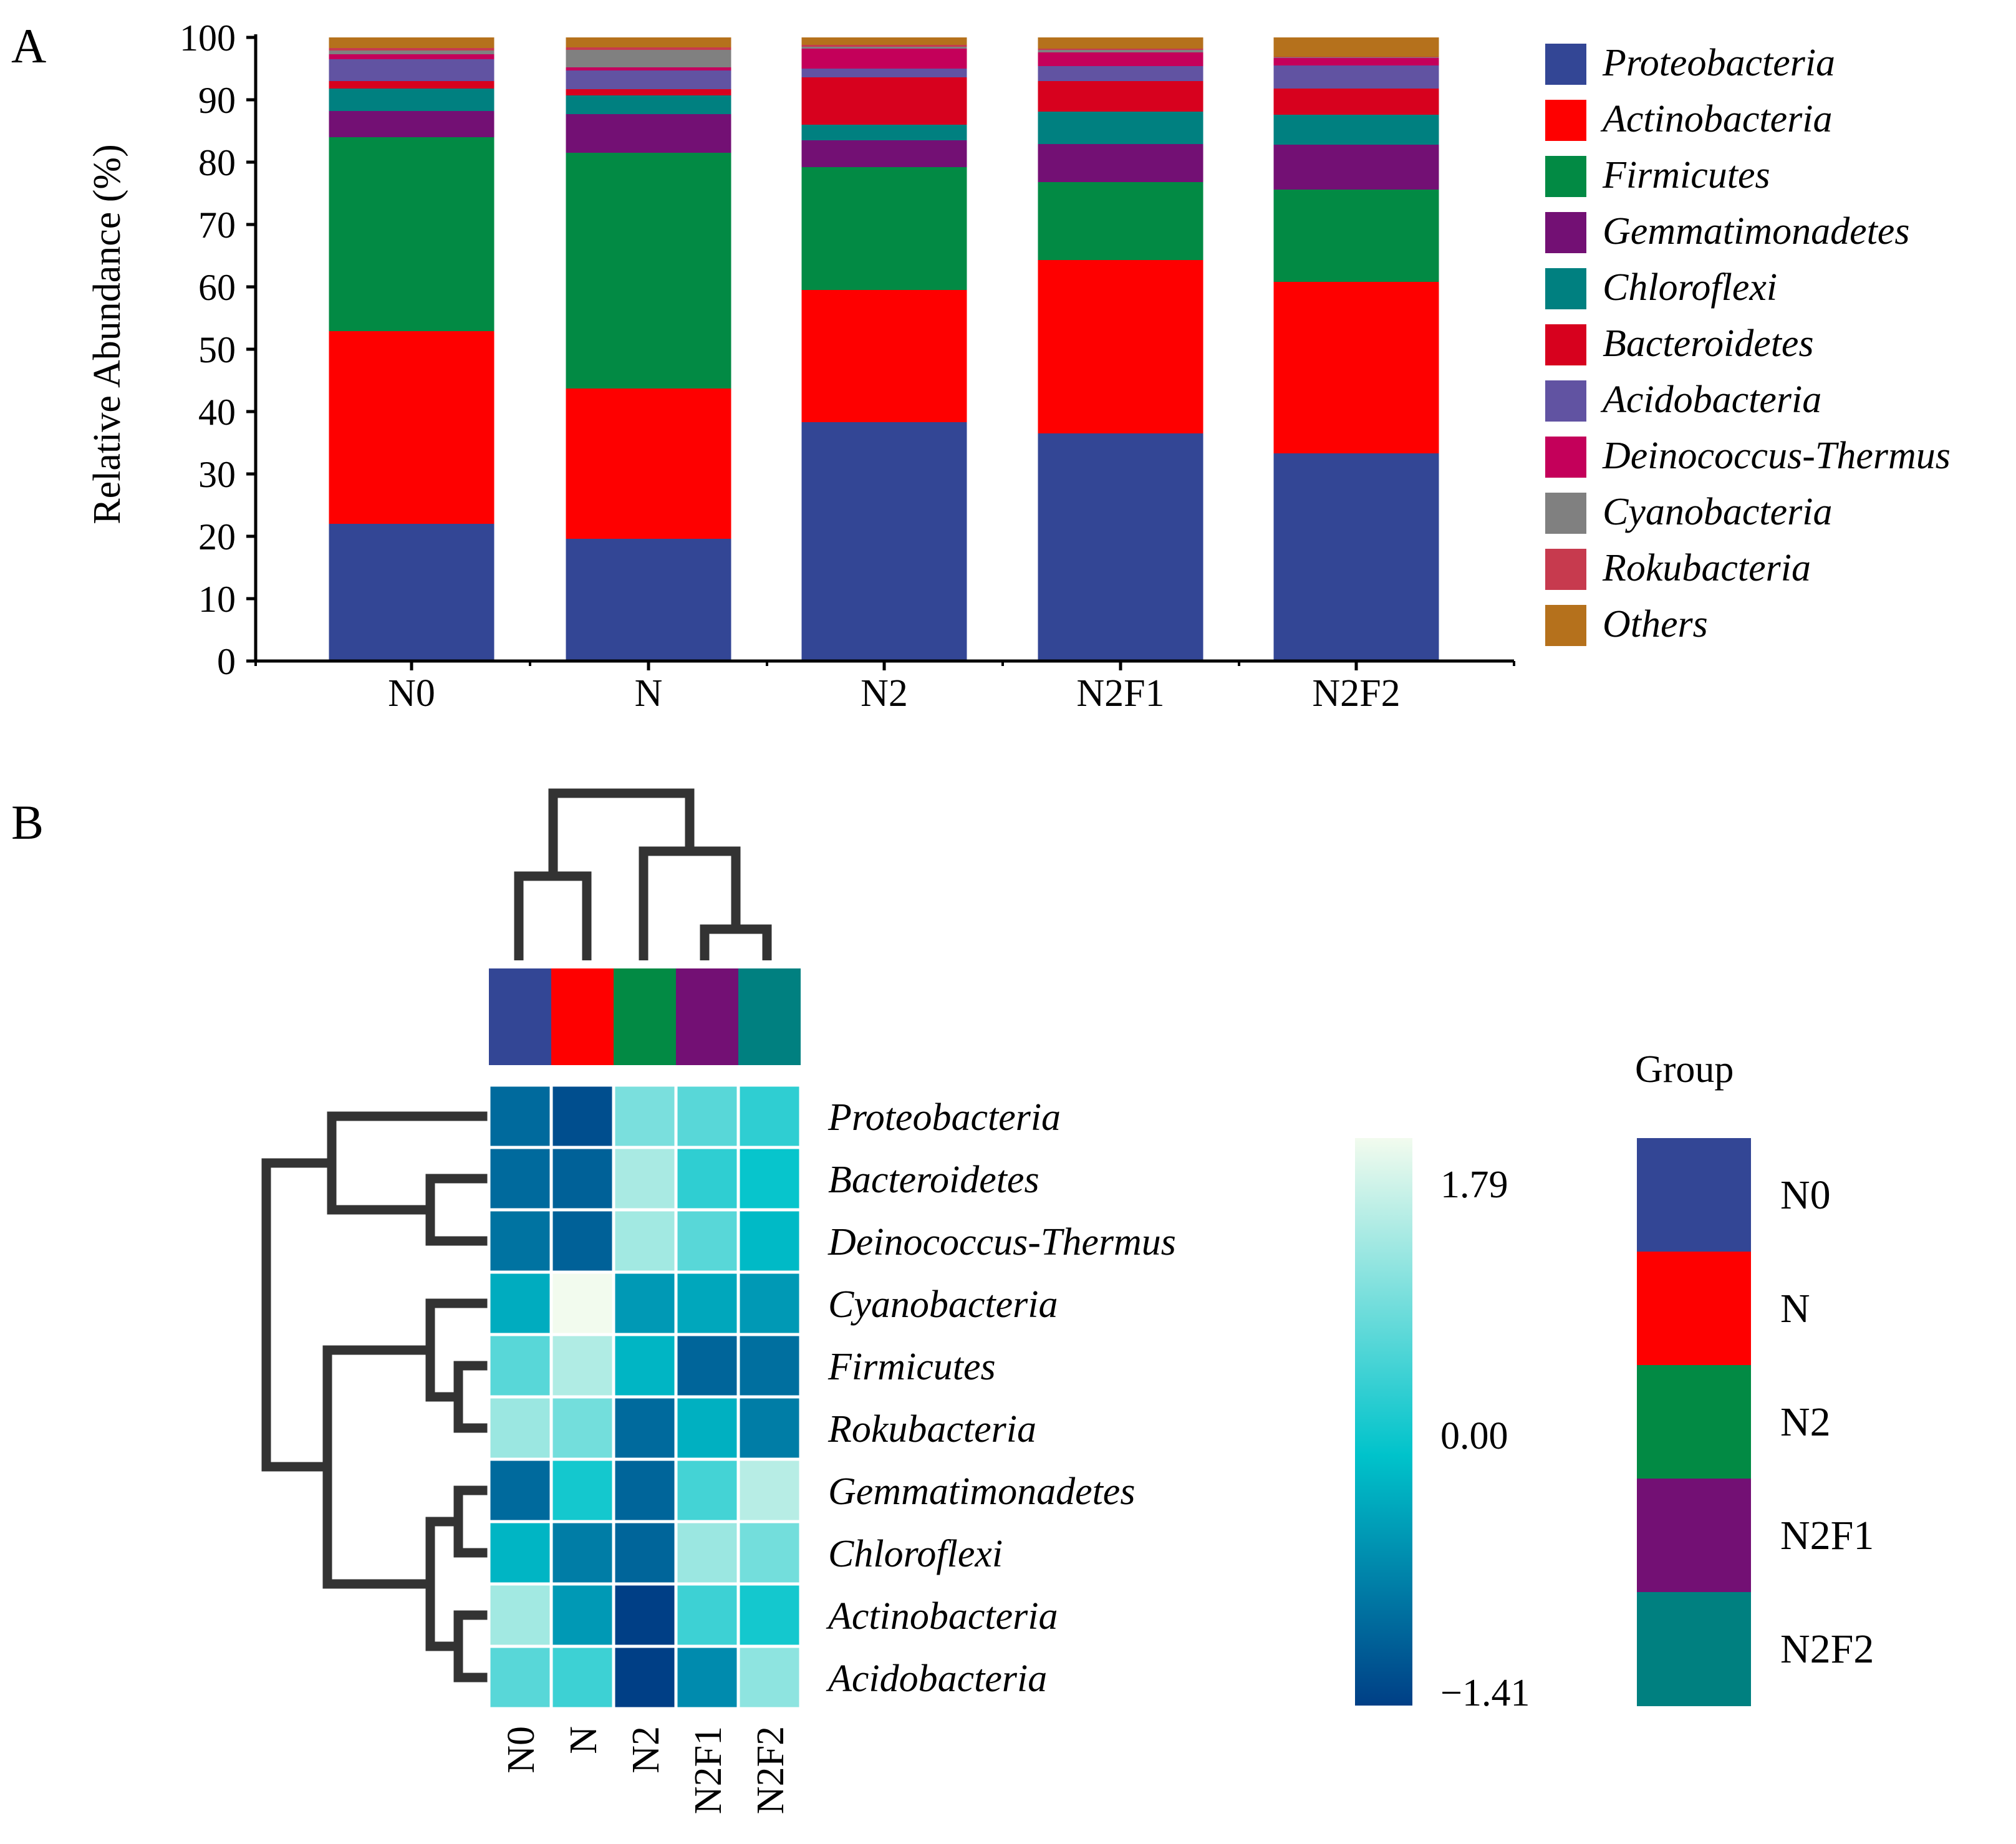  I want to click on cell-bacteroidetes-n2f2, so click(769, 1179).